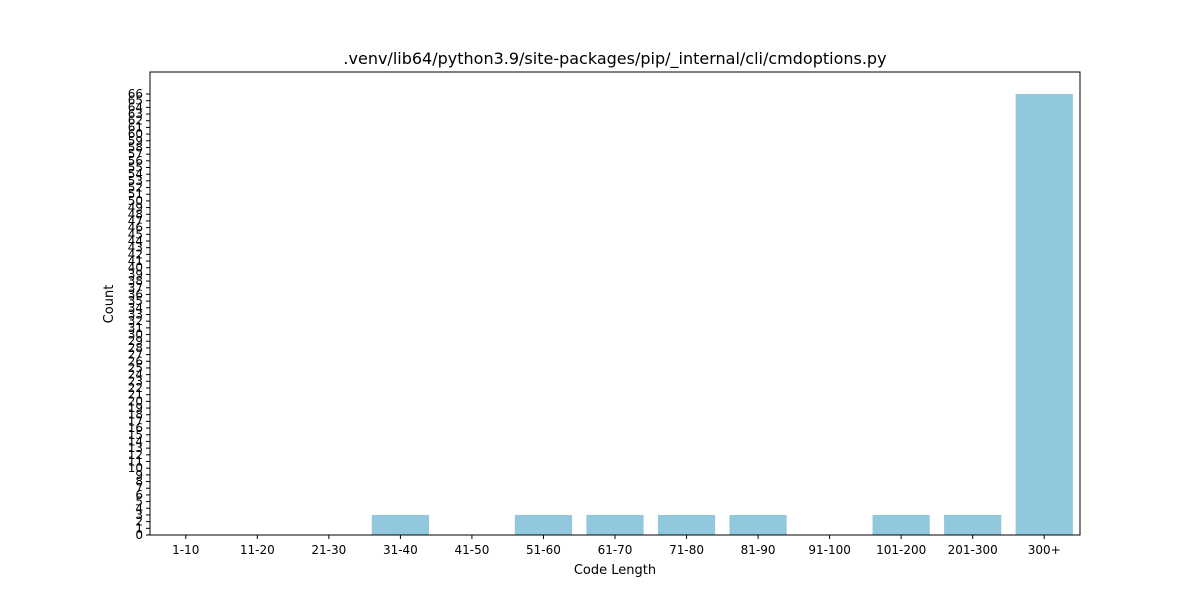 Image resolution: width=1200 pixels, height=604 pixels. I want to click on y-tick-label: 5, so click(139, 502).